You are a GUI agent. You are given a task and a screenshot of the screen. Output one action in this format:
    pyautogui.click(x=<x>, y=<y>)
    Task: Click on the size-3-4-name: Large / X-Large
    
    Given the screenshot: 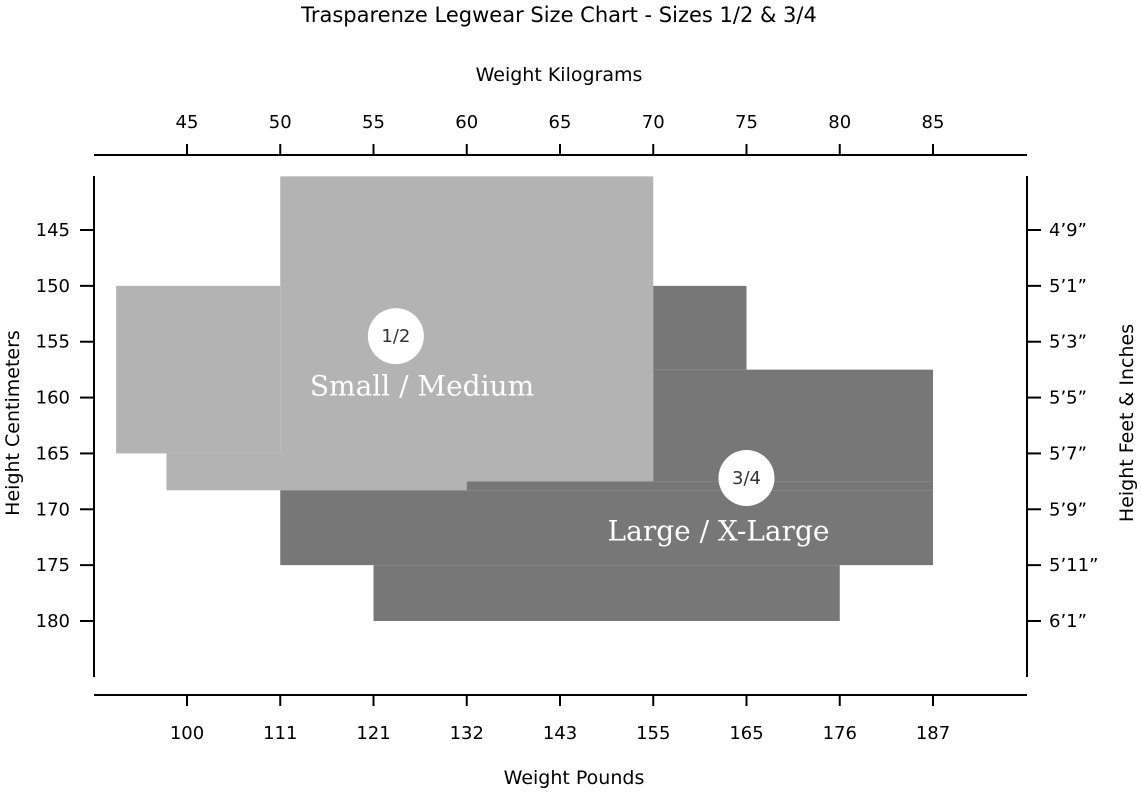 What is the action you would take?
    pyautogui.click(x=719, y=531)
    